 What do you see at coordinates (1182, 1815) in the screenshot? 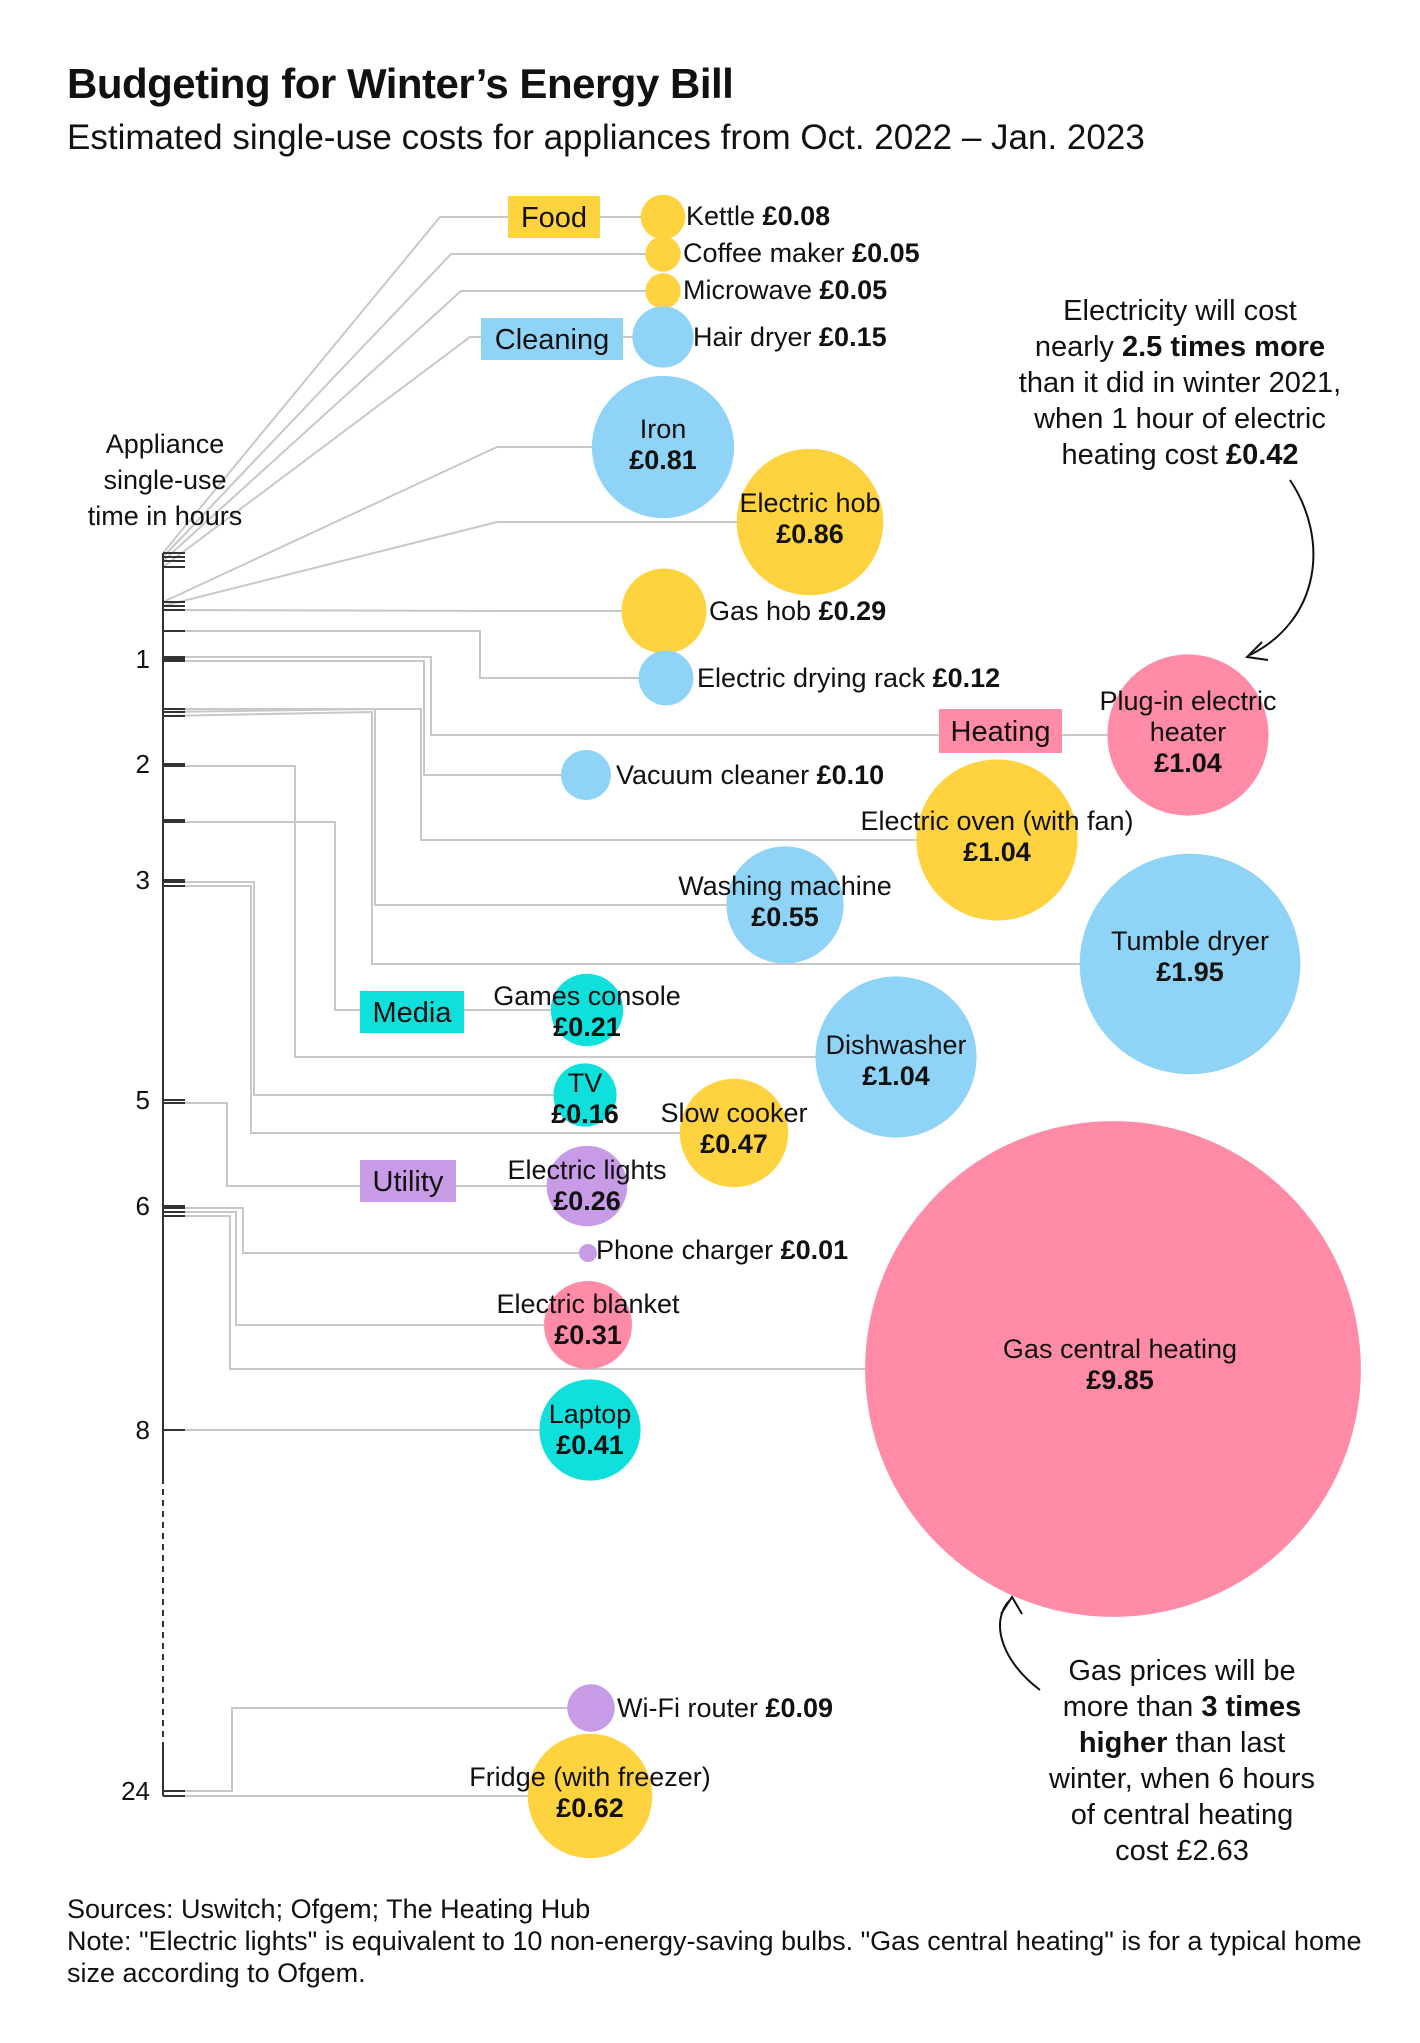
I see `annotation-gas-line: of central heating` at bounding box center [1182, 1815].